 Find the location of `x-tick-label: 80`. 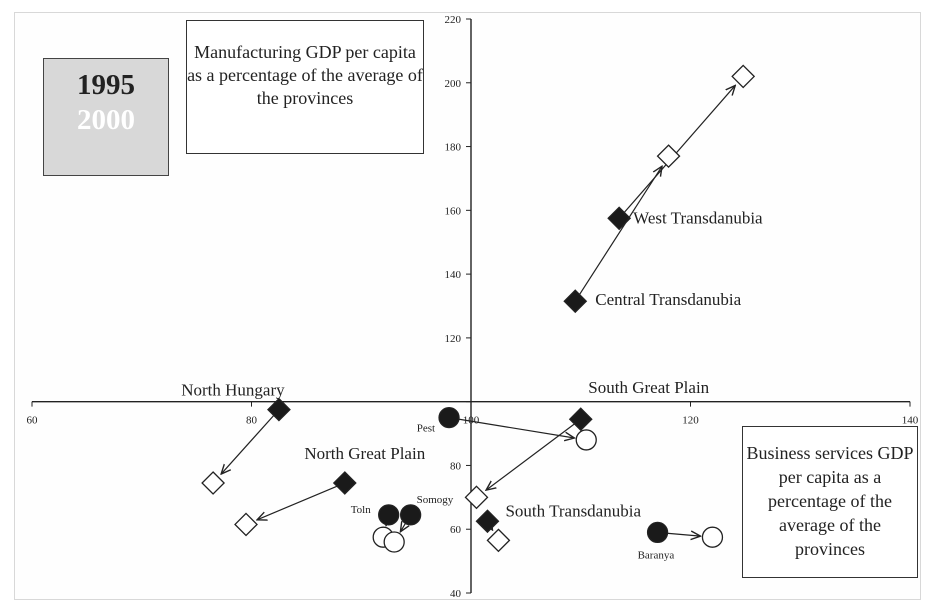

x-tick-label: 80 is located at coordinates (252, 421).